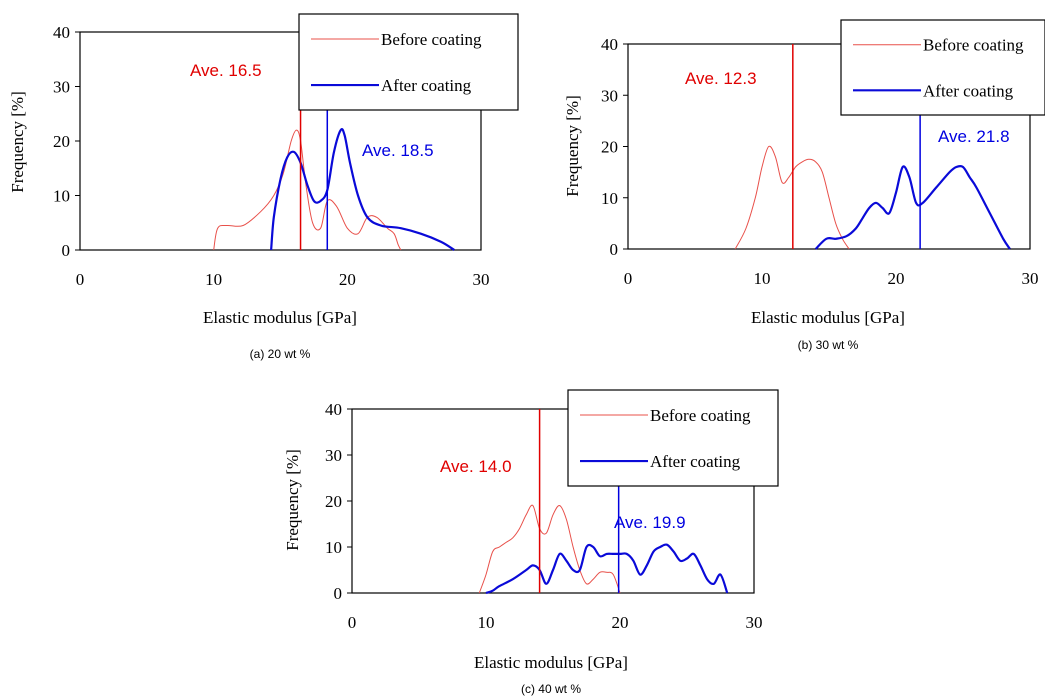 The image size is (1045, 699). Describe the element at coordinates (280, 354) in the screenshot. I see `chart-caption: (a) 20 wt %` at that location.